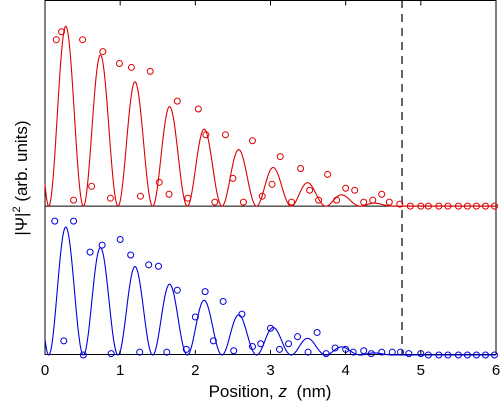  I want to click on x-axis-label: Position, z (nm), so click(270, 391).